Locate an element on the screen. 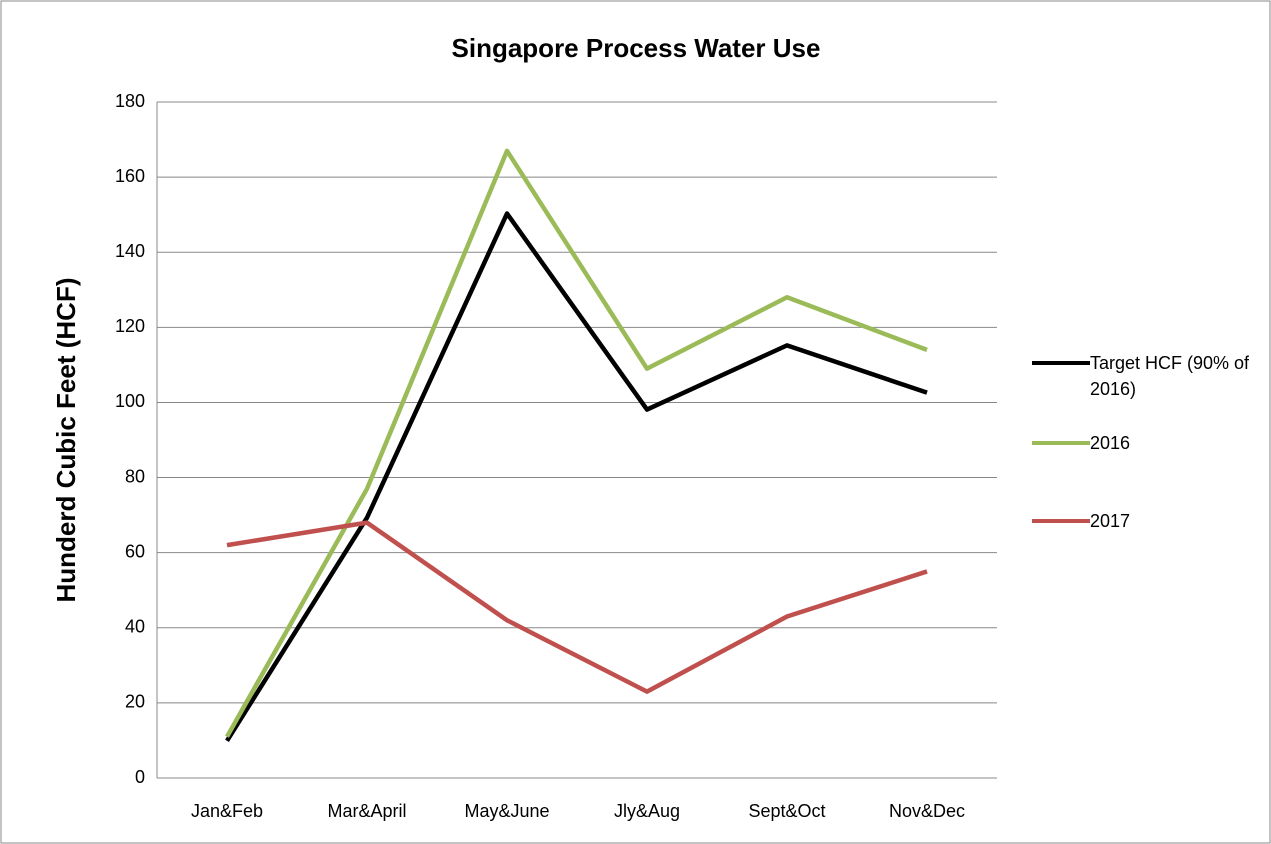 The width and height of the screenshot is (1271, 844). legend-entry: 2016 is located at coordinates (1147, 443).